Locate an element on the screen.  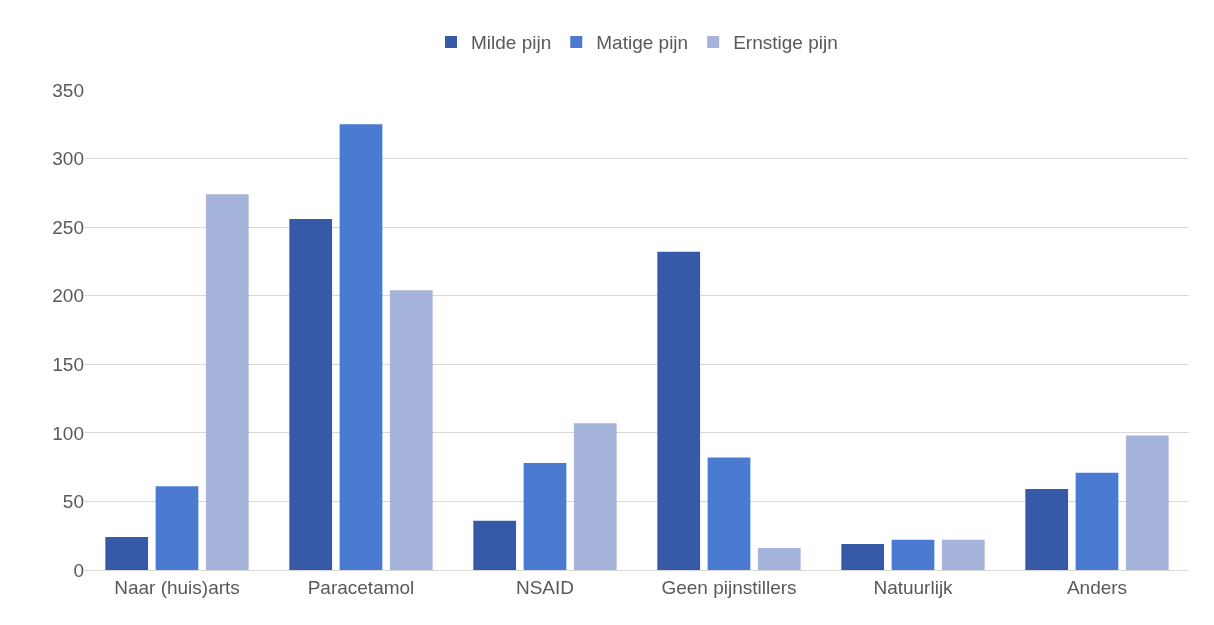
x-tick-label: Paracetamol is located at coordinates (361, 587).